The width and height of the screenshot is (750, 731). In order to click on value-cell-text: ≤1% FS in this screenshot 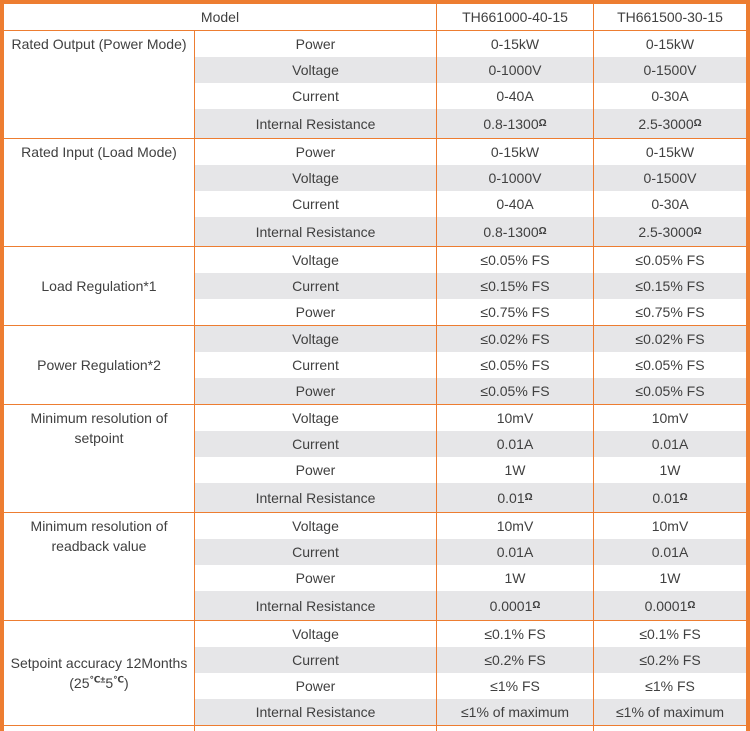, I will do `click(515, 686)`.